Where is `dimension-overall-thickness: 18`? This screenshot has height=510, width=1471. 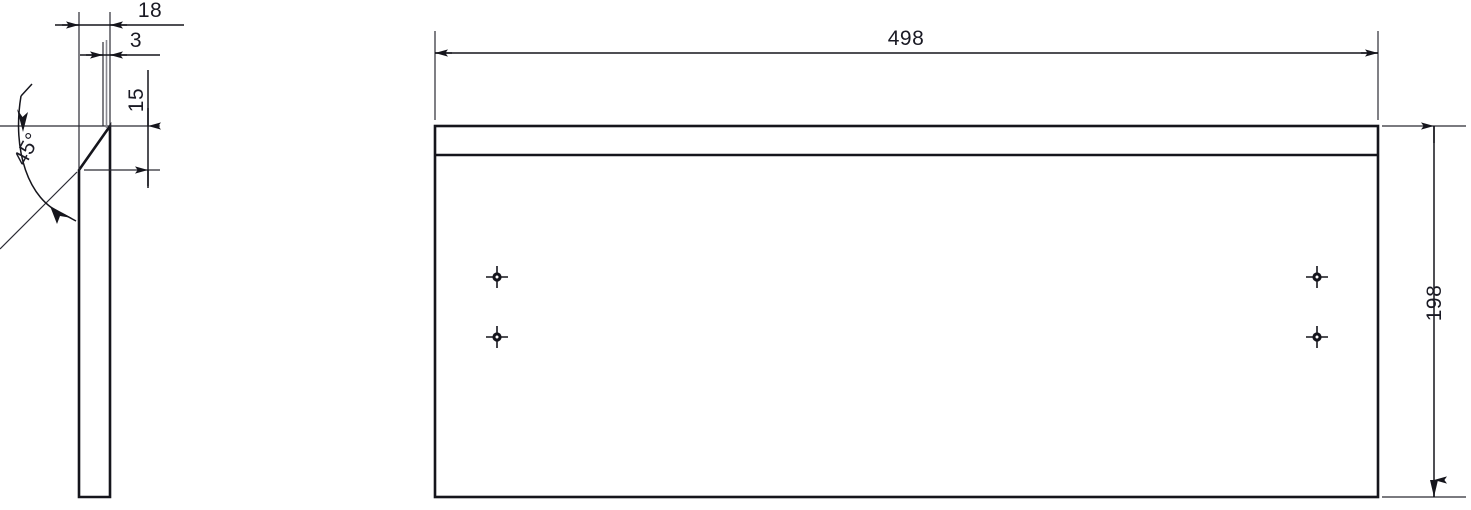 dimension-overall-thickness: 18 is located at coordinates (119, 14).